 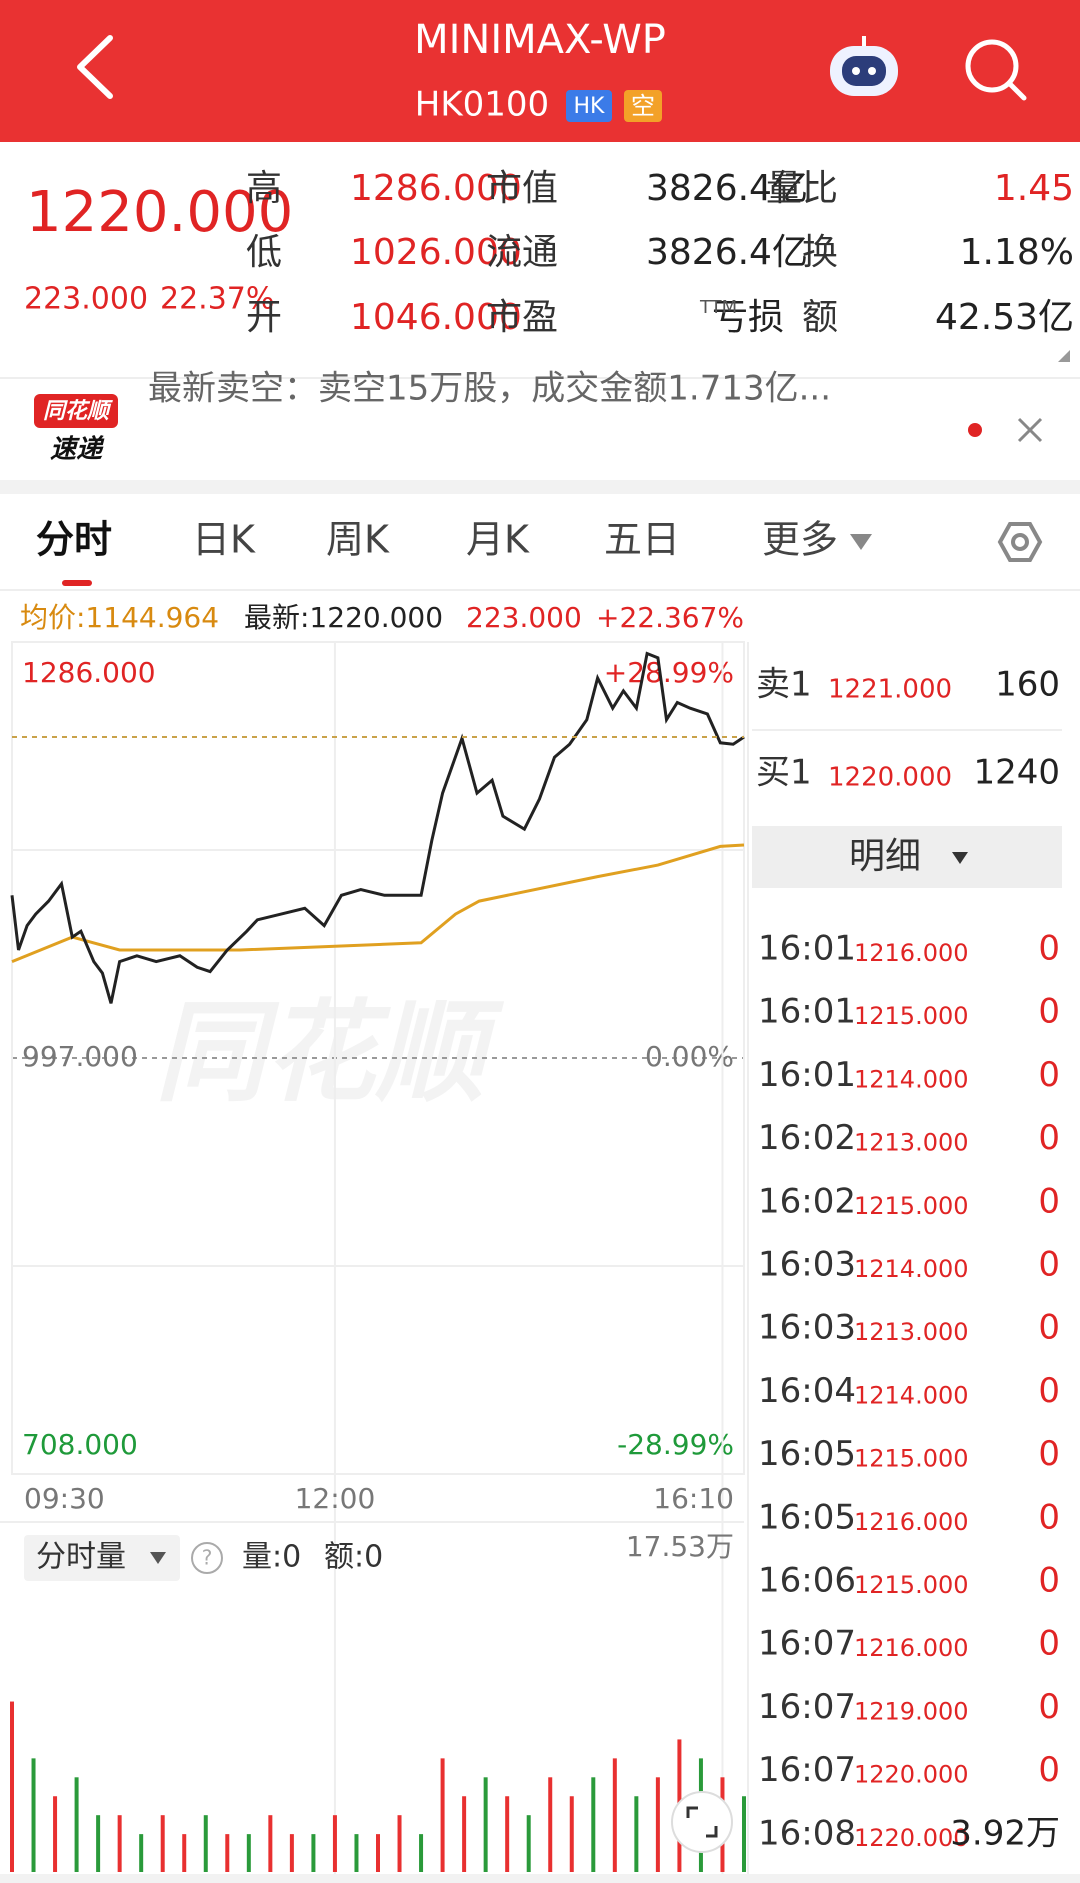 I want to click on short-badge-text: 空, so click(x=643, y=106).